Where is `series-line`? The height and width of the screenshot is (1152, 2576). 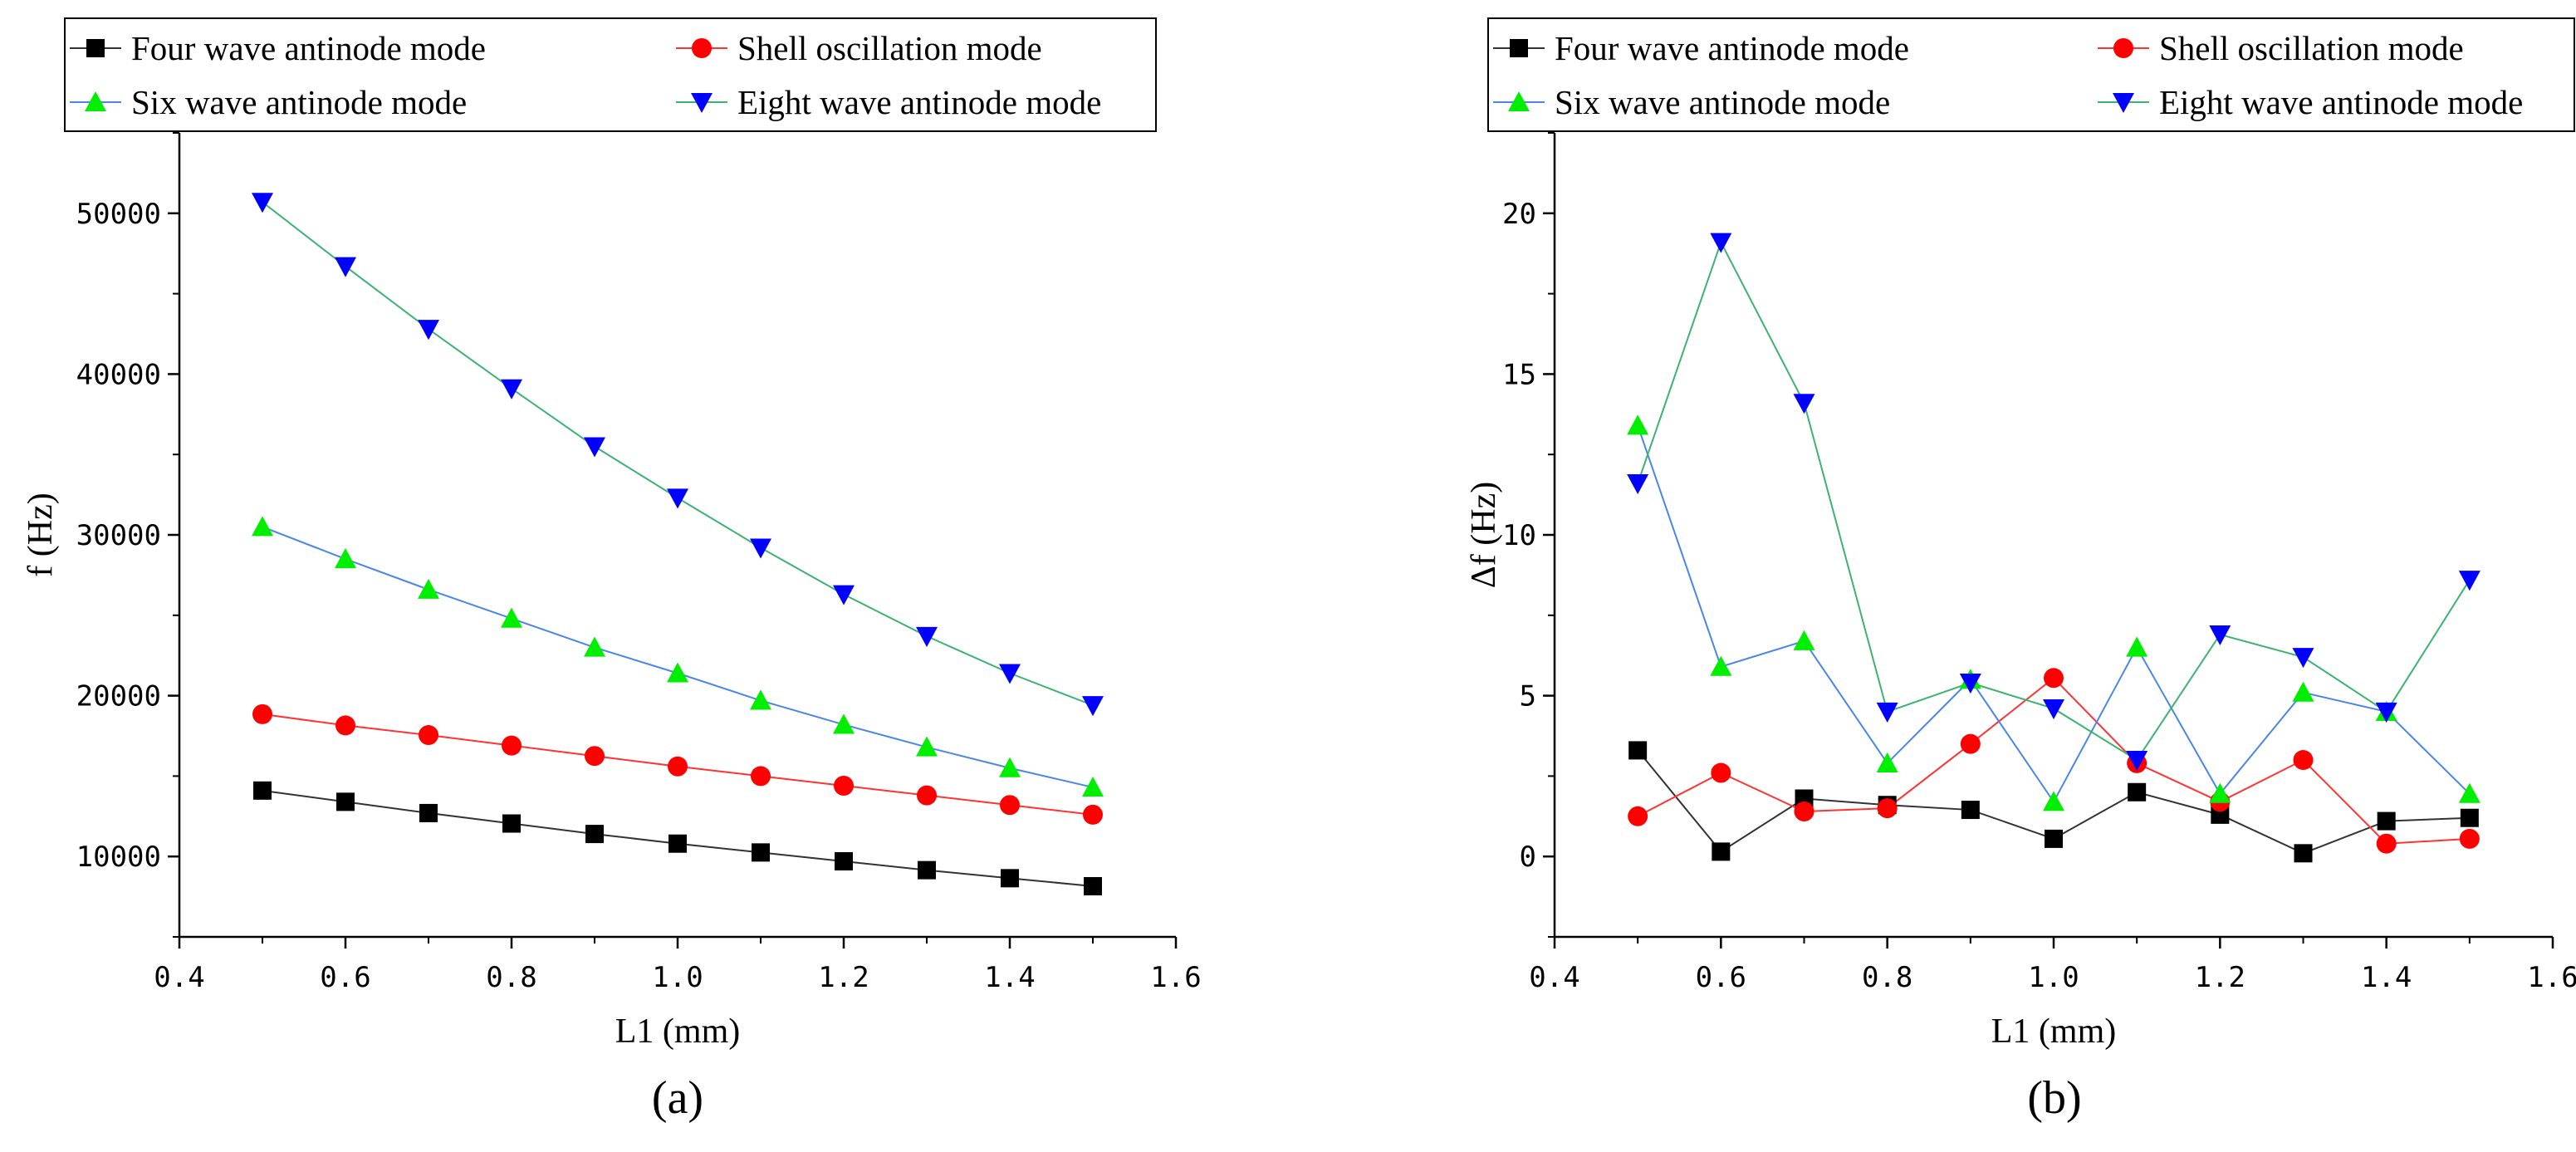 series-line is located at coordinates (678, 454).